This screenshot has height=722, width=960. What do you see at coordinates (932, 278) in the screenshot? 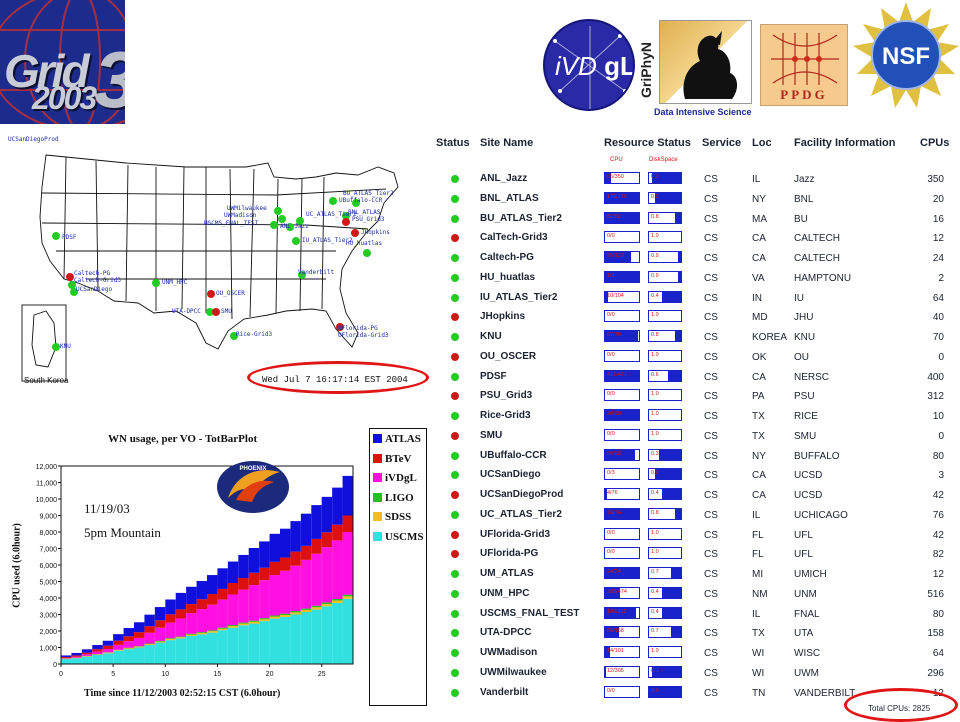
I see `cpus-cell: 2` at bounding box center [932, 278].